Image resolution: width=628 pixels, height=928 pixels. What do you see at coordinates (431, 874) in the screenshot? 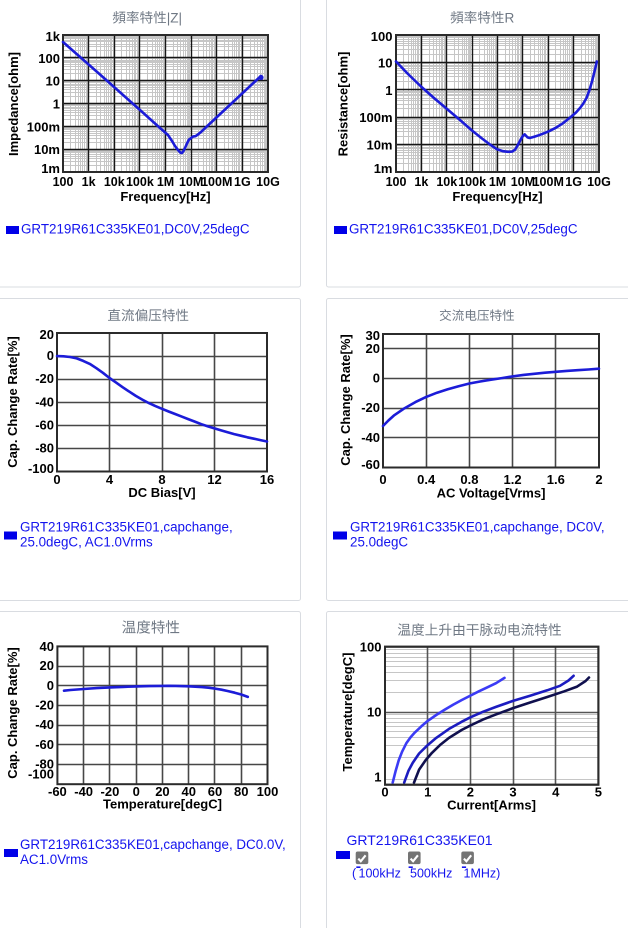
I see `svg-text: 500kHz` at bounding box center [431, 874].